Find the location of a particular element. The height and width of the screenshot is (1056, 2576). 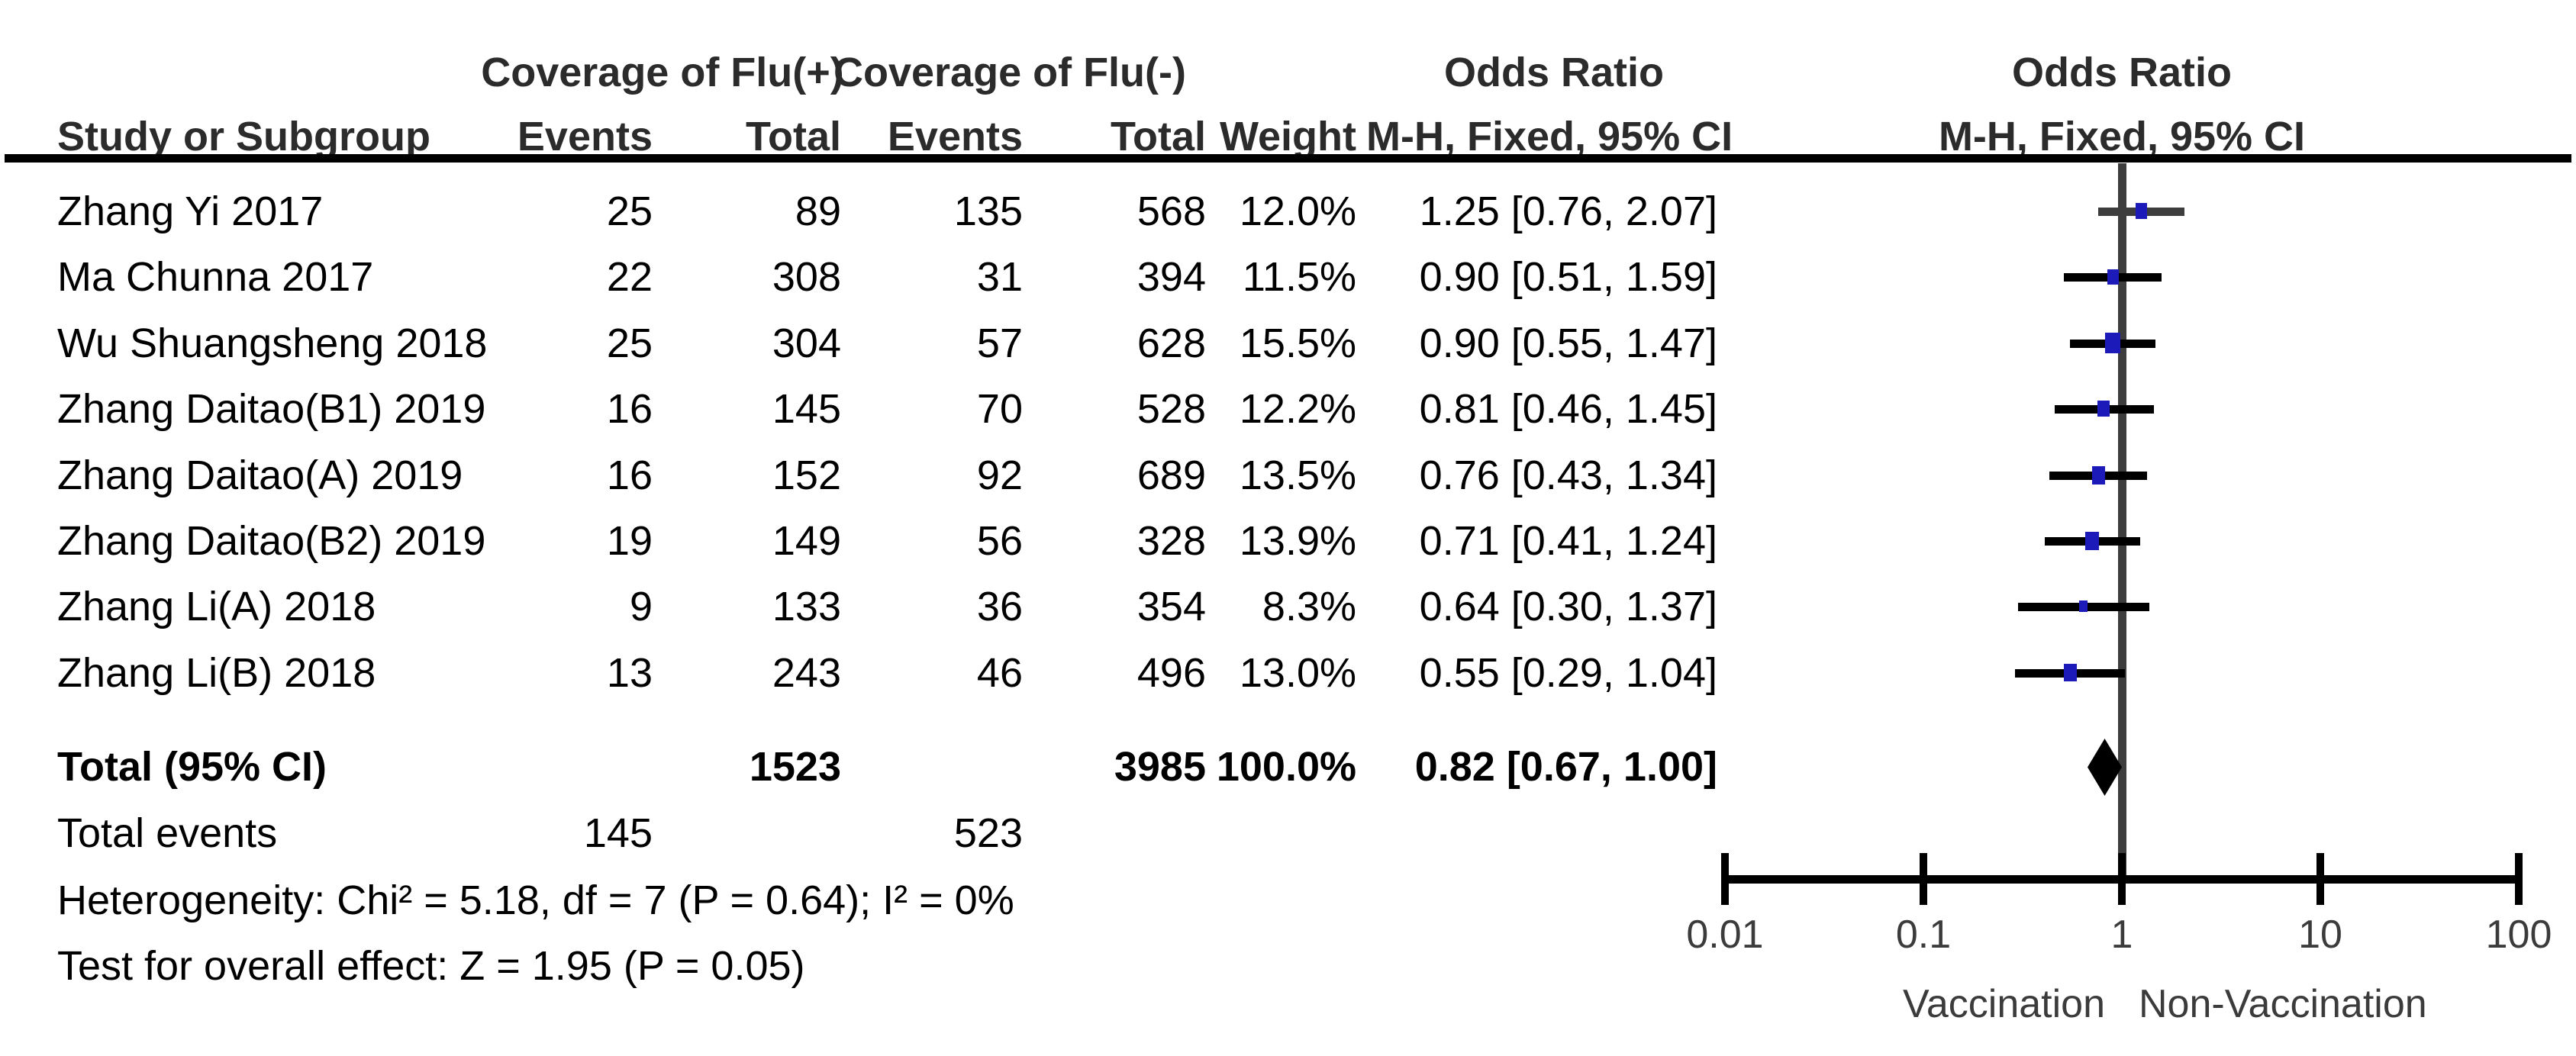

study-events-flu-pos: 9 is located at coordinates (641, 606).